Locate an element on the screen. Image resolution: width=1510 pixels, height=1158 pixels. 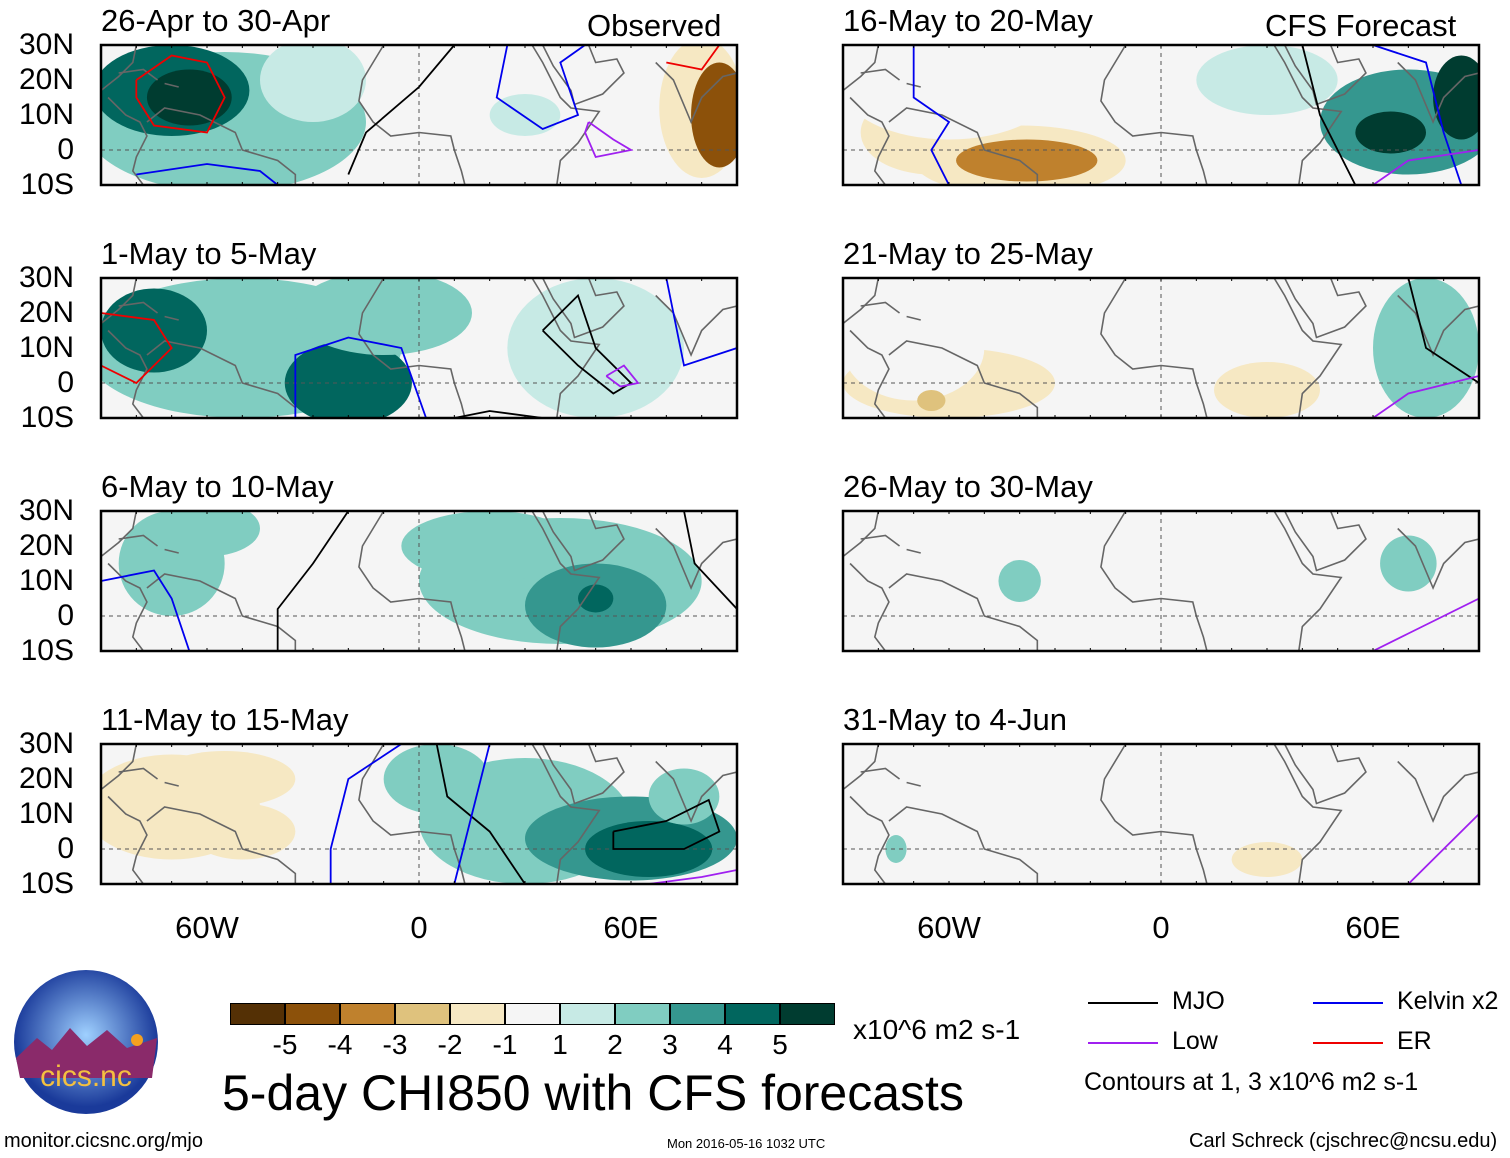
colorbar-tick-label: -3 is located at coordinates (395, 1044).